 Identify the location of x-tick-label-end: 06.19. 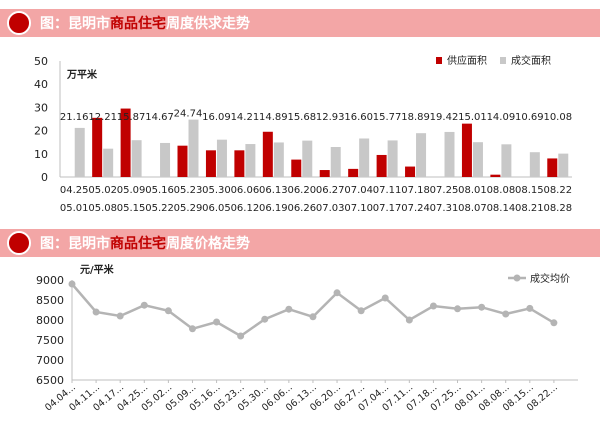
(273, 208).